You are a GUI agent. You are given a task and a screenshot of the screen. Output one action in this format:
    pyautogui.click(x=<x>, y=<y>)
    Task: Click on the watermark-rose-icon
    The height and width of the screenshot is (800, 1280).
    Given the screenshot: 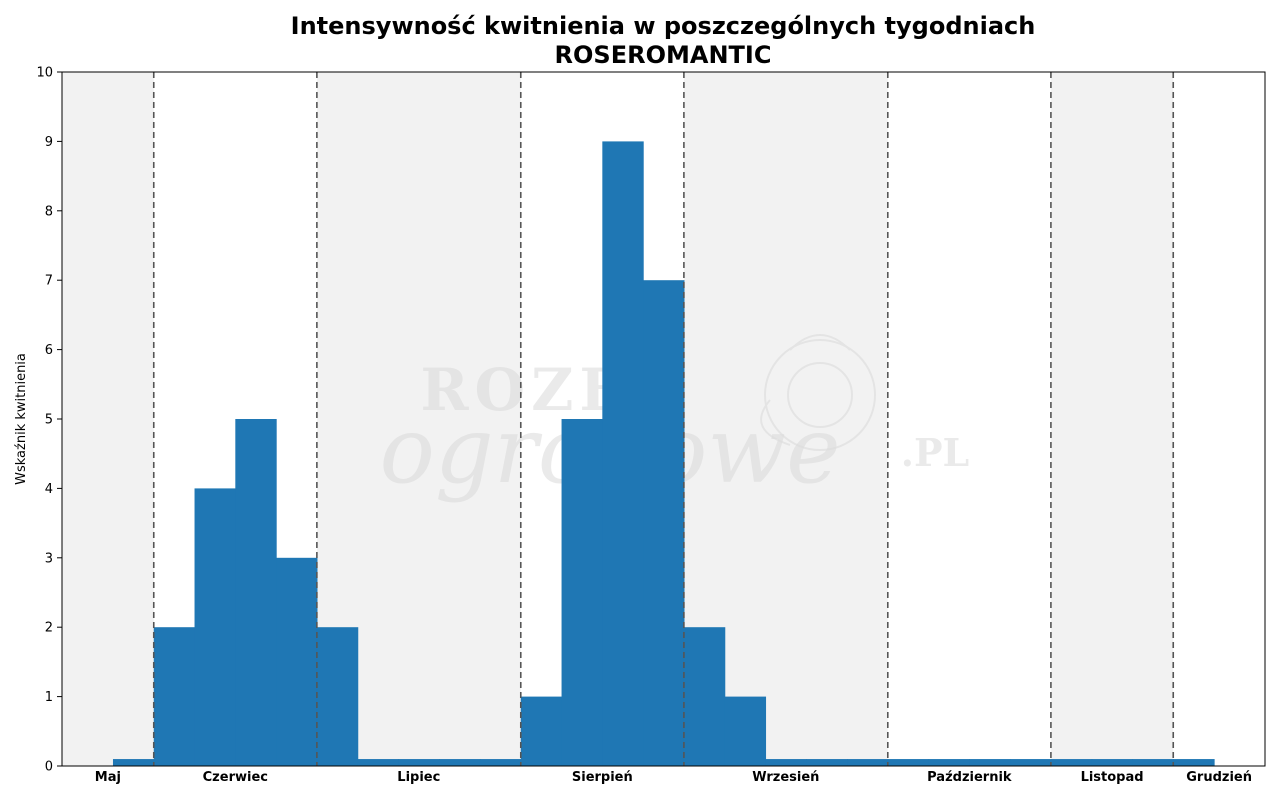 What is the action you would take?
    pyautogui.click(x=818, y=392)
    